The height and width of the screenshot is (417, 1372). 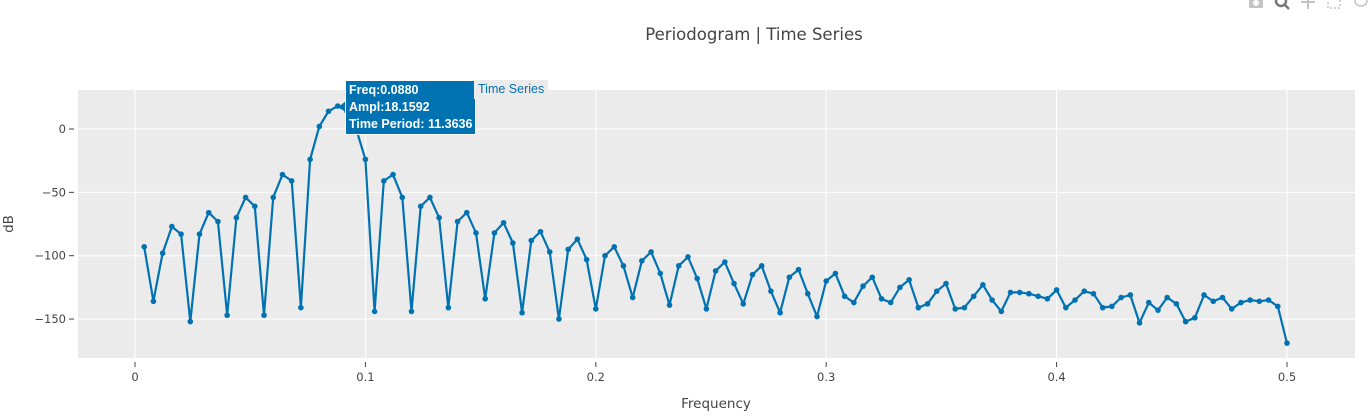 What do you see at coordinates (1360, 5) in the screenshot?
I see `lasso-select-icon` at bounding box center [1360, 5].